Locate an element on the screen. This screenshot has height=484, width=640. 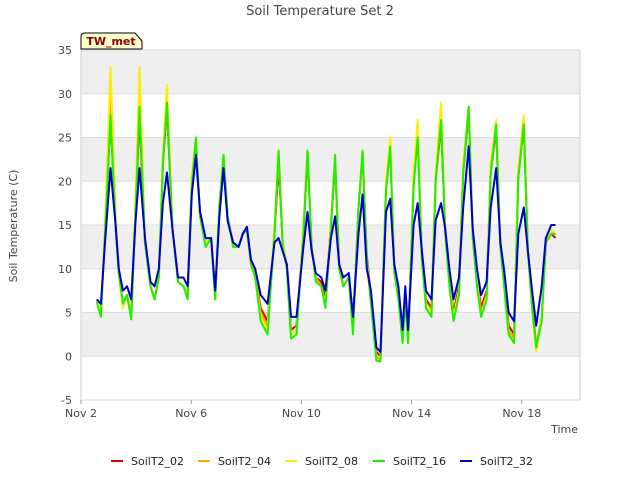
station-badge-box is located at coordinates (111, 41).